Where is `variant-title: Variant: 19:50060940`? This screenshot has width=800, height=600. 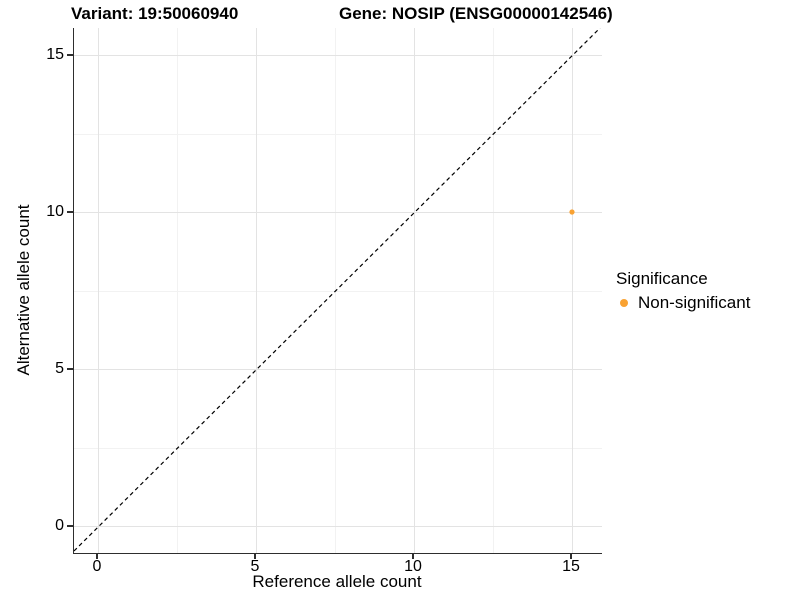
variant-title: Variant: 19:50060940 is located at coordinates (155, 13).